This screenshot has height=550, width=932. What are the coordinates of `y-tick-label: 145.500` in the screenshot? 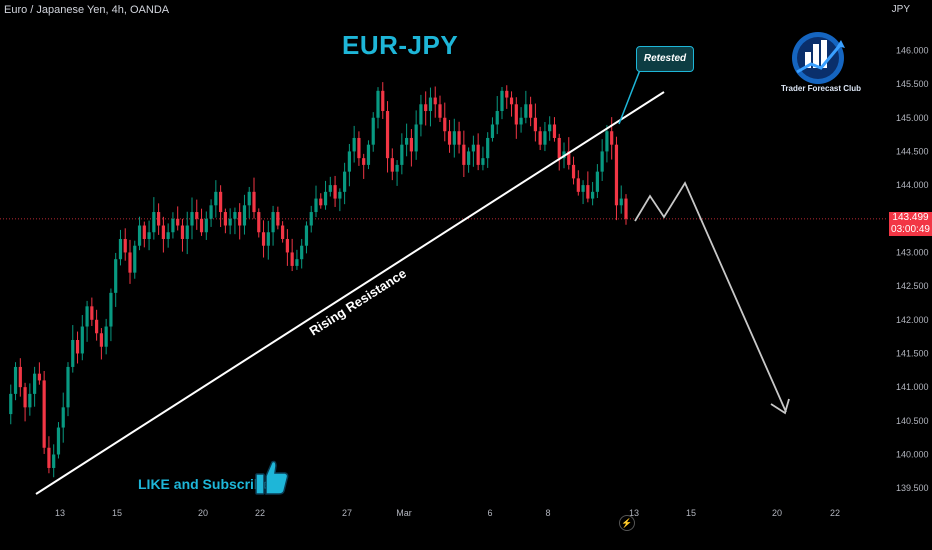 It's located at (912, 84).